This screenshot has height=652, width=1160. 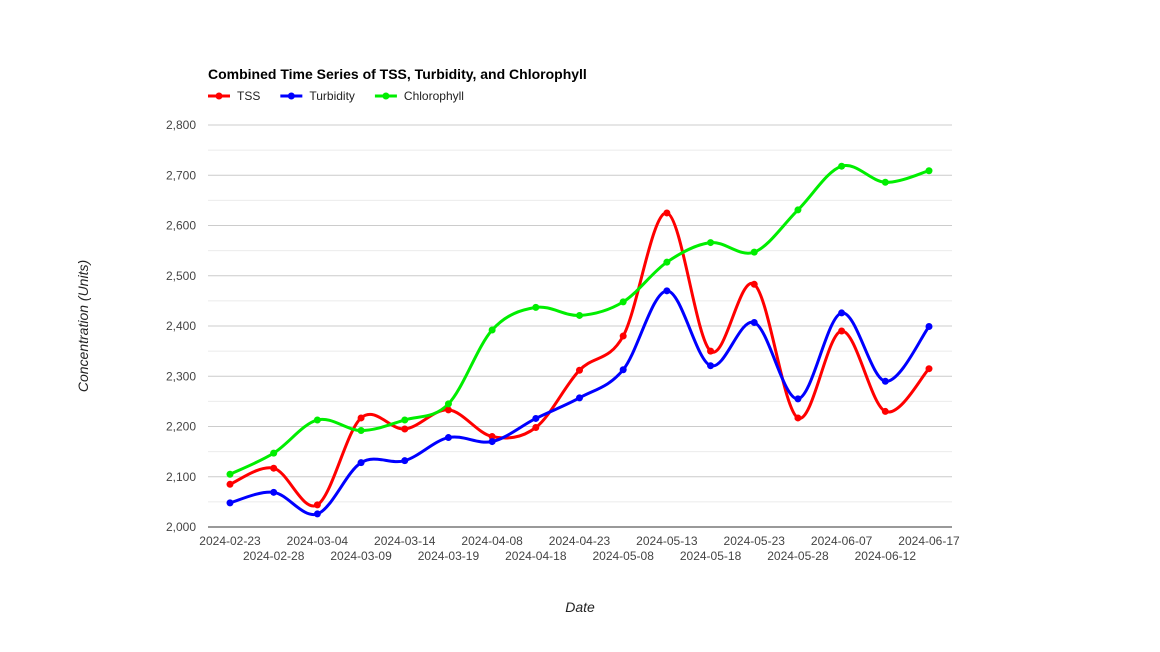 What do you see at coordinates (181, 527) in the screenshot?
I see `y-tick-label: 2,000` at bounding box center [181, 527].